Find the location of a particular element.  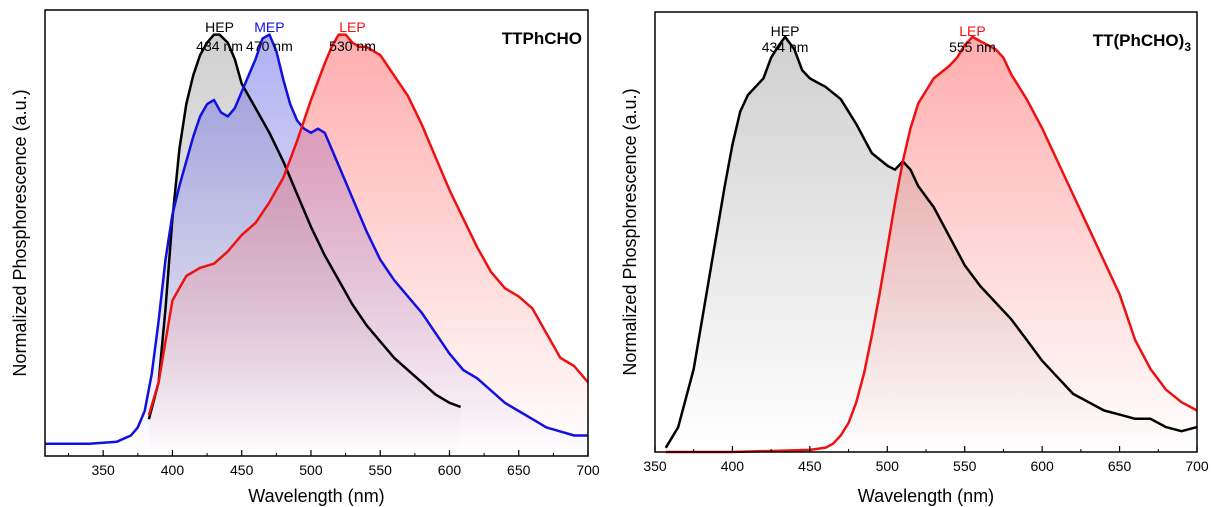

annotation-lep-wavelength: 555 nm is located at coordinates (972, 47).